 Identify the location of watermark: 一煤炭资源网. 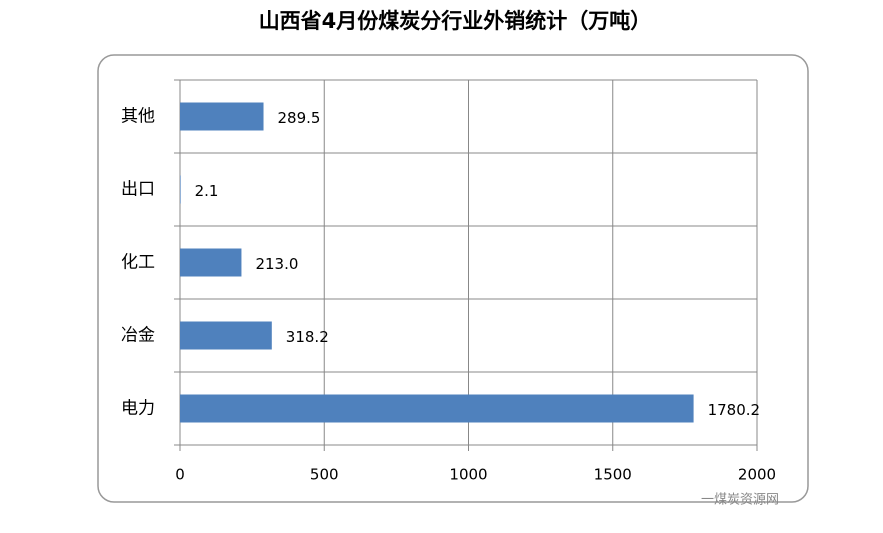
(740, 500).